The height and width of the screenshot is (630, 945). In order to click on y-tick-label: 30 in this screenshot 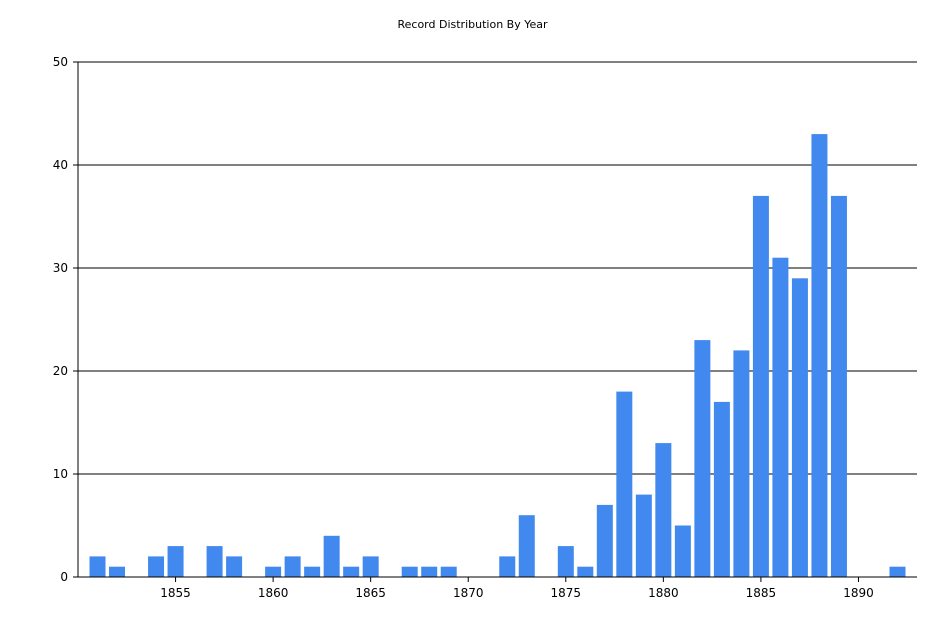, I will do `click(60, 268)`.